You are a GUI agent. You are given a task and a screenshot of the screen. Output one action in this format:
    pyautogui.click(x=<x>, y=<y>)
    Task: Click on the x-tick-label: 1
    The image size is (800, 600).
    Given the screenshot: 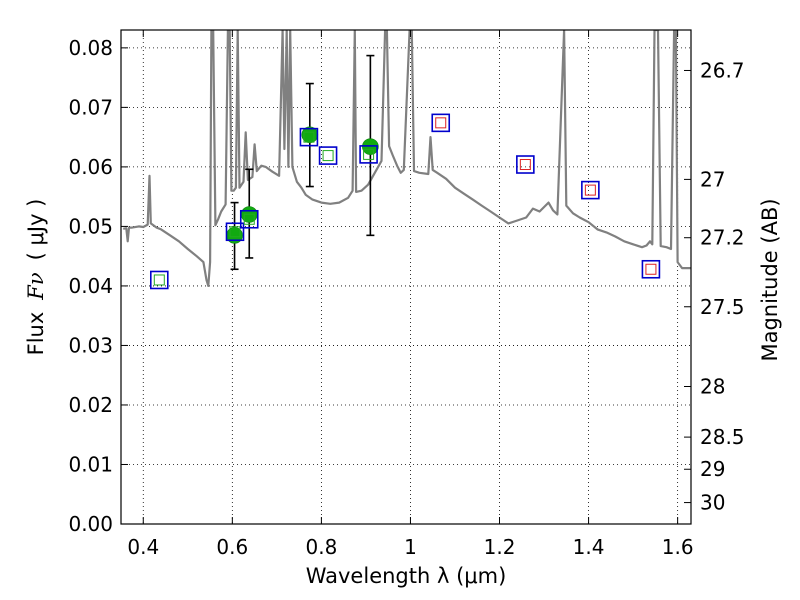 What is the action you would take?
    pyautogui.click(x=410, y=547)
    